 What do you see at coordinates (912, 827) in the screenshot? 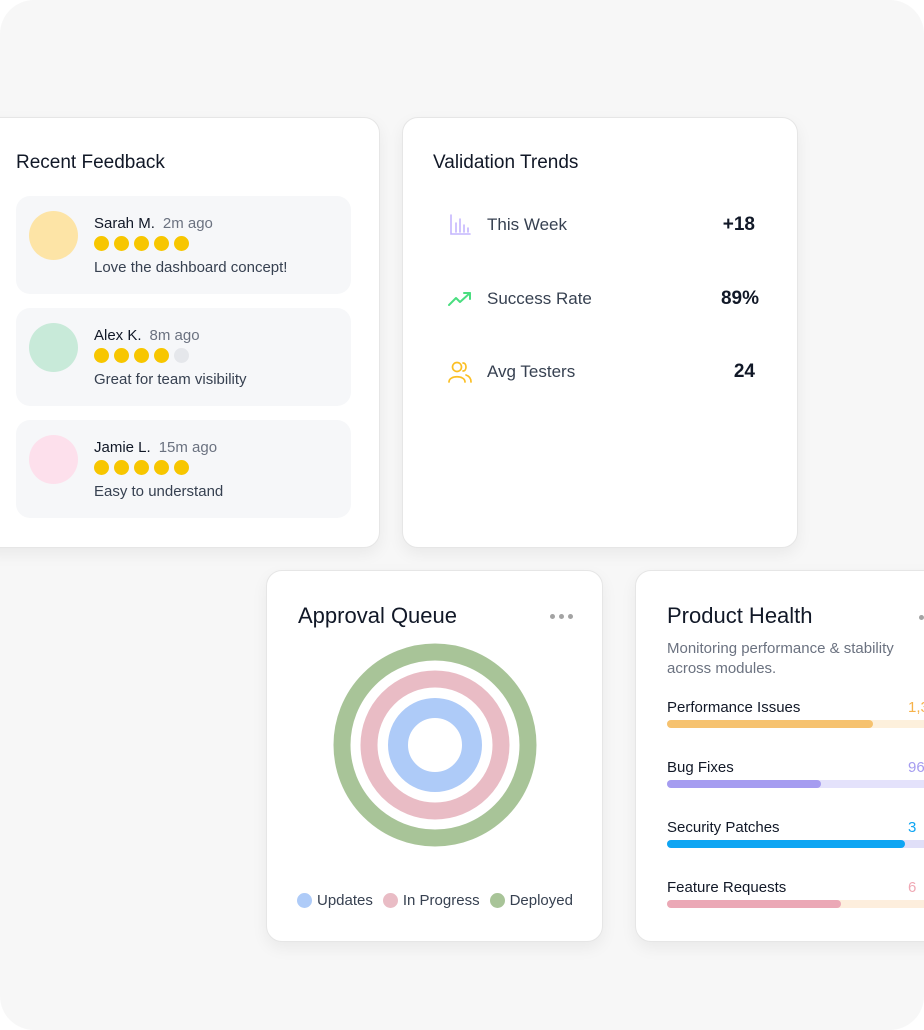
I see `metric-value: 3` at bounding box center [912, 827].